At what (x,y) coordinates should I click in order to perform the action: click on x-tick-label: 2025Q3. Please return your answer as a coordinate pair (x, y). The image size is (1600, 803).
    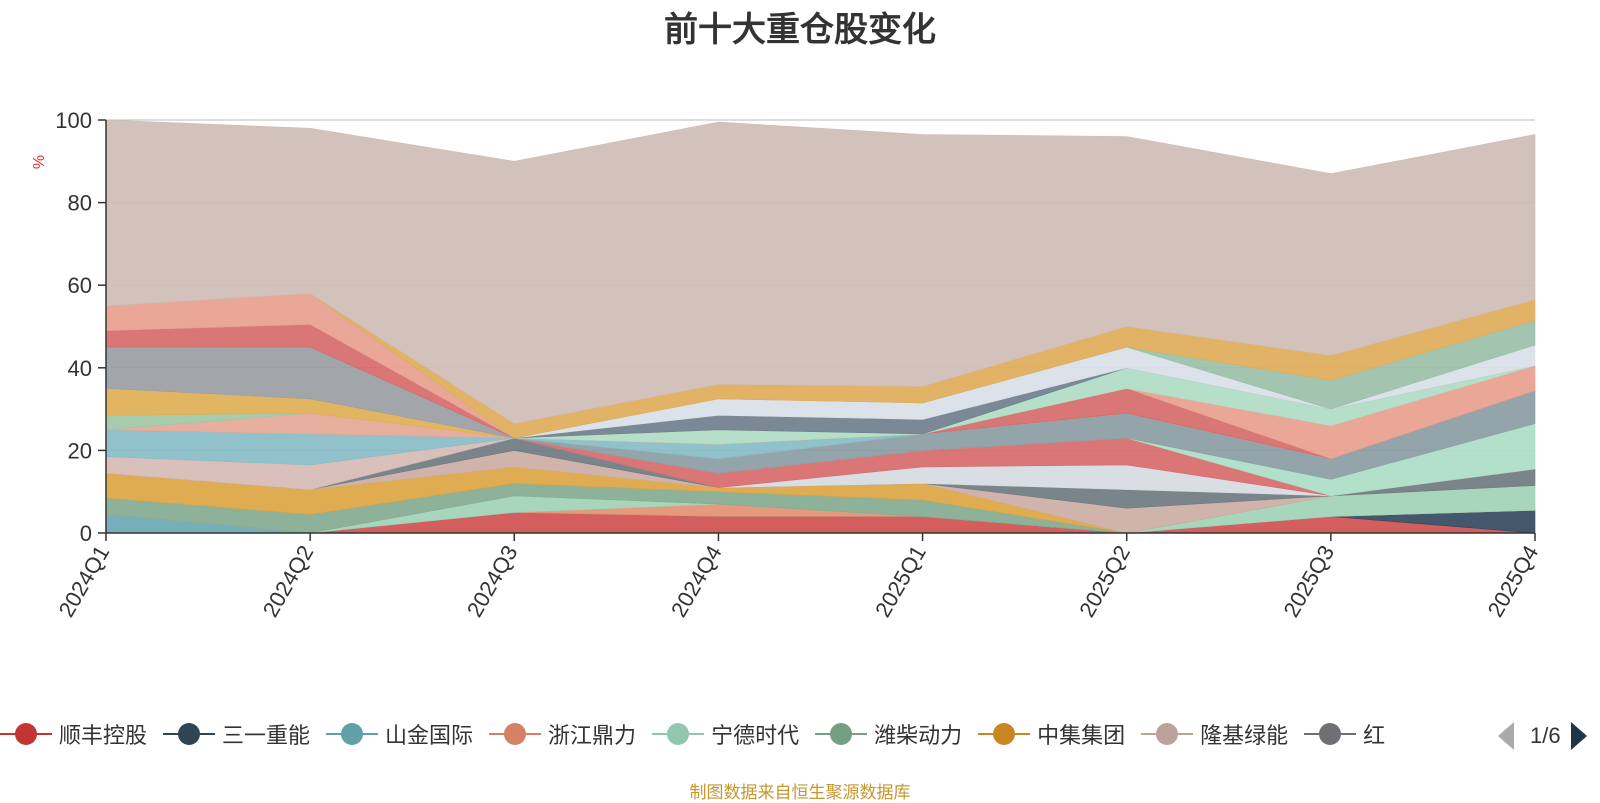
    Looking at the image, I should click on (1308, 581).